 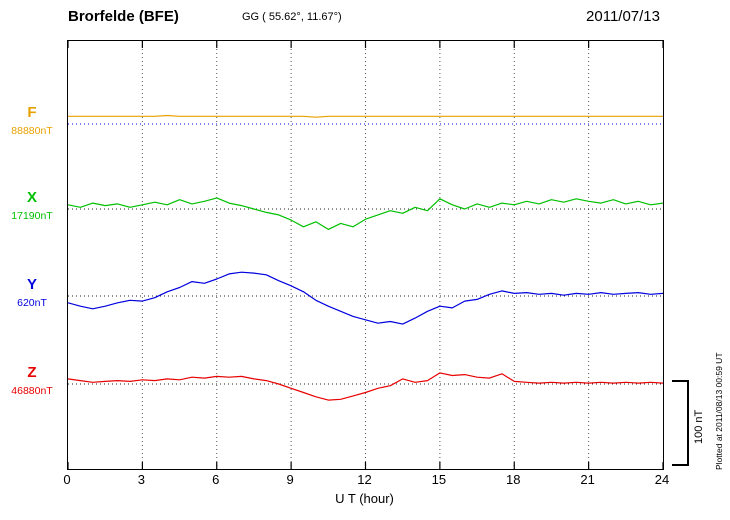 What do you see at coordinates (719, 411) in the screenshot?
I see `plotted-at-note: Plotted at 2011/08/13 00:59 UT` at bounding box center [719, 411].